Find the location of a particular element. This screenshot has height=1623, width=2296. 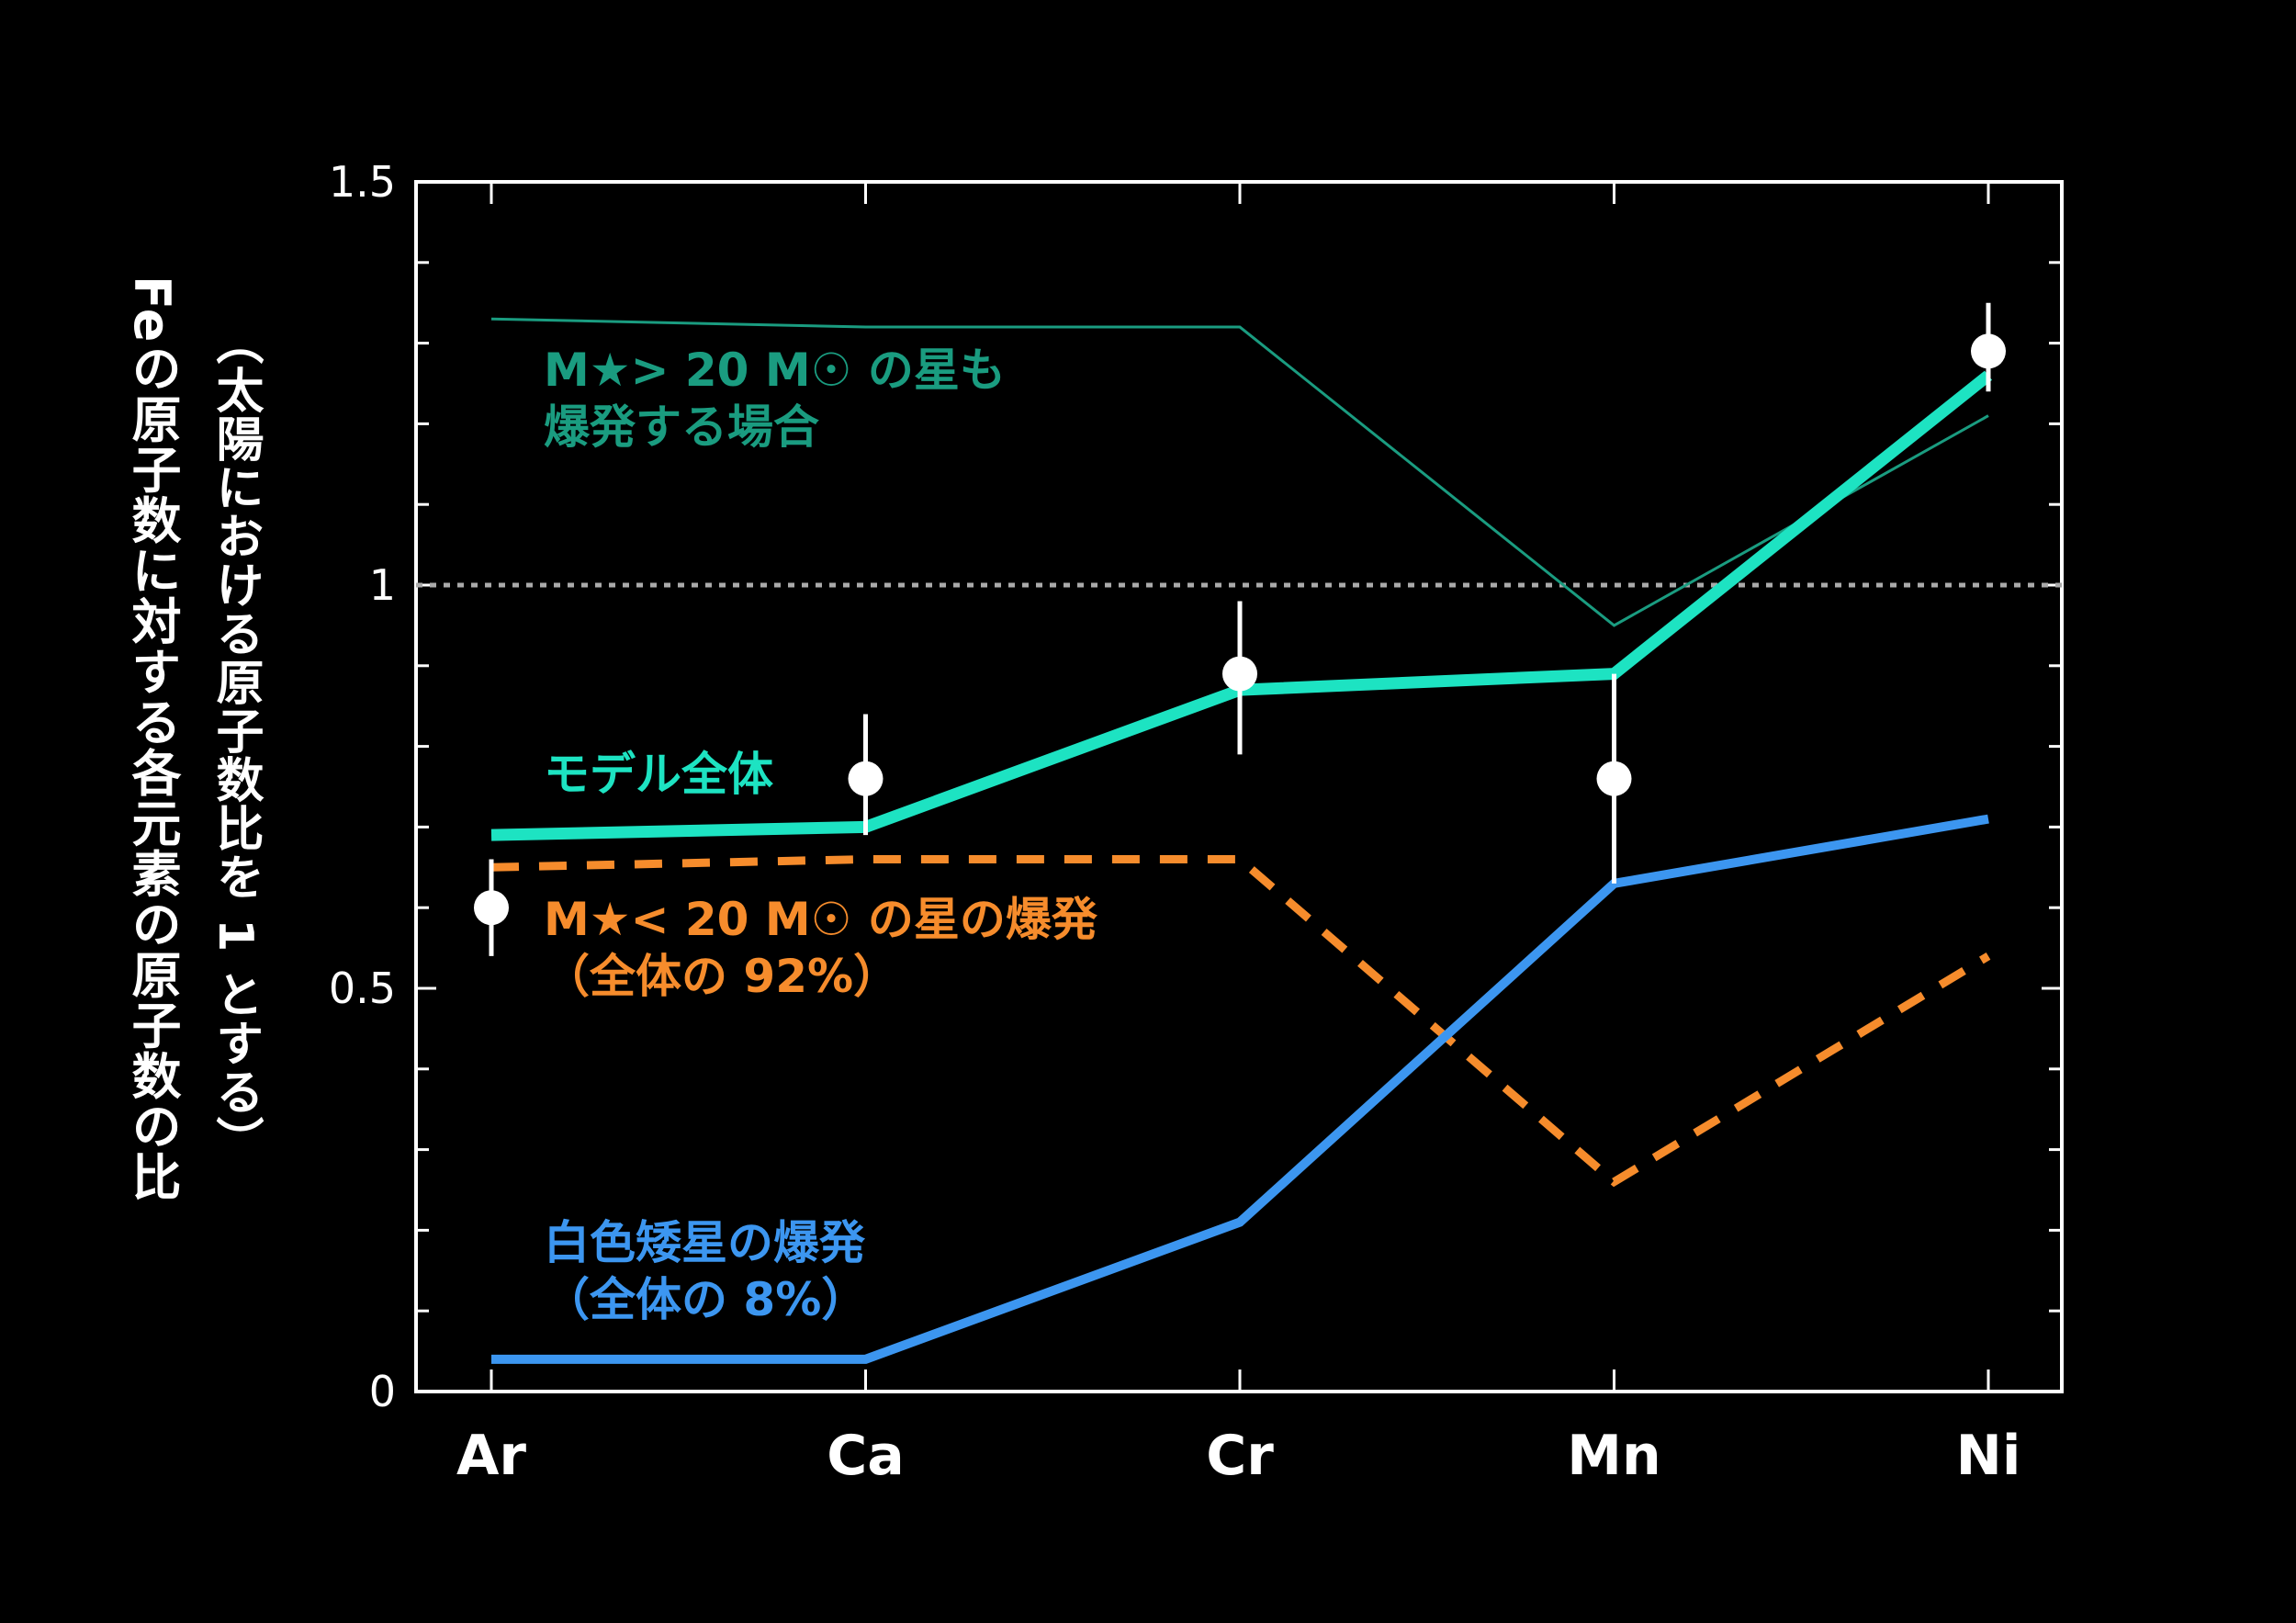

x-tick-label: Mn is located at coordinates (1613, 1456).